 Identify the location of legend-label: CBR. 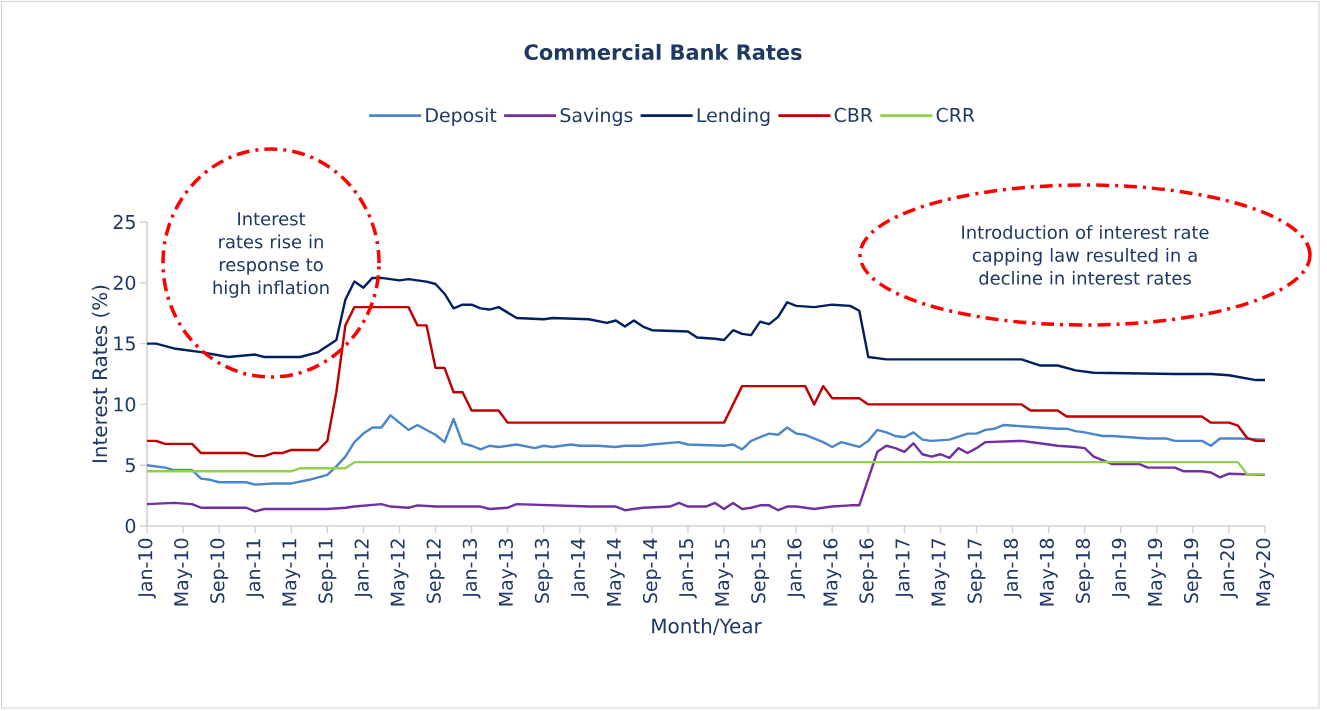
(853, 115).